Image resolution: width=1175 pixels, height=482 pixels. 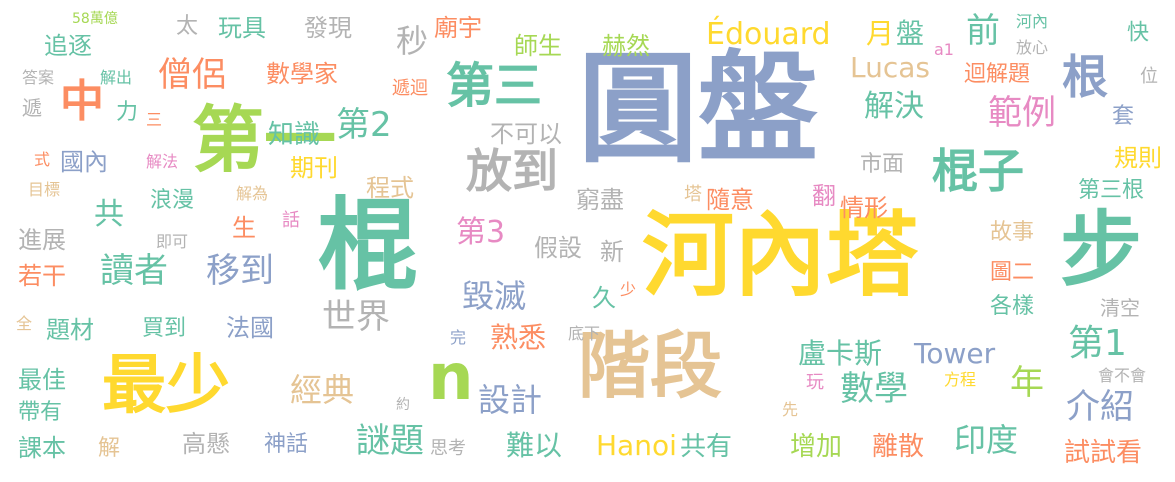 What do you see at coordinates (584, 333) in the screenshot?
I see `word-dixia: 底下` at bounding box center [584, 333].